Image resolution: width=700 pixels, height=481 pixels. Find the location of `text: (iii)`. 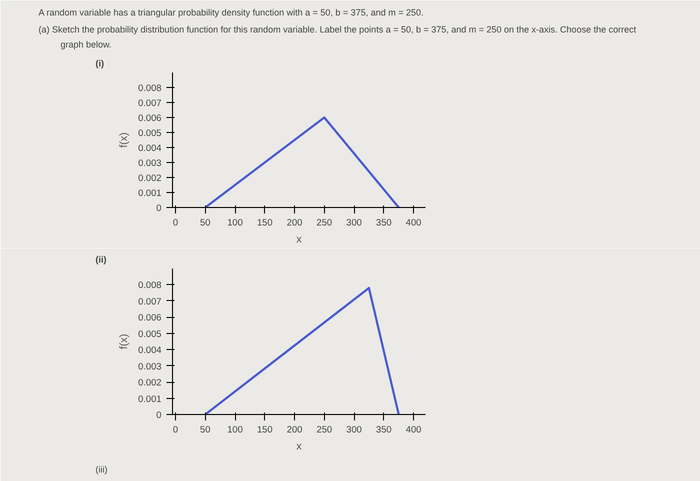

text: (iii) is located at coordinates (102, 469).